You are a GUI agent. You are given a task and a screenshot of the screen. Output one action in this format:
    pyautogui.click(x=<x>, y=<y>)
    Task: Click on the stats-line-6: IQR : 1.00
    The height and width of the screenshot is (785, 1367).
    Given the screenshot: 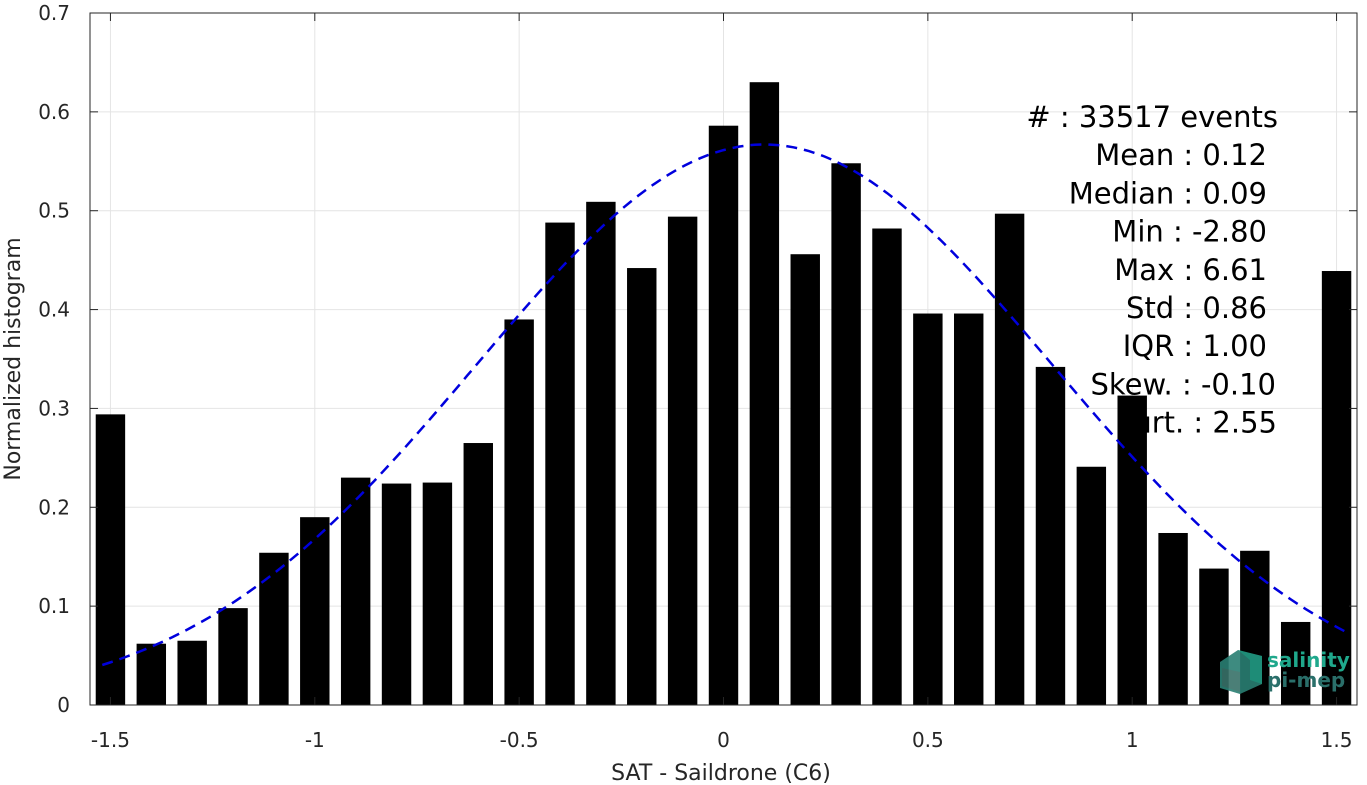 What is the action you would take?
    pyautogui.click(x=1195, y=346)
    